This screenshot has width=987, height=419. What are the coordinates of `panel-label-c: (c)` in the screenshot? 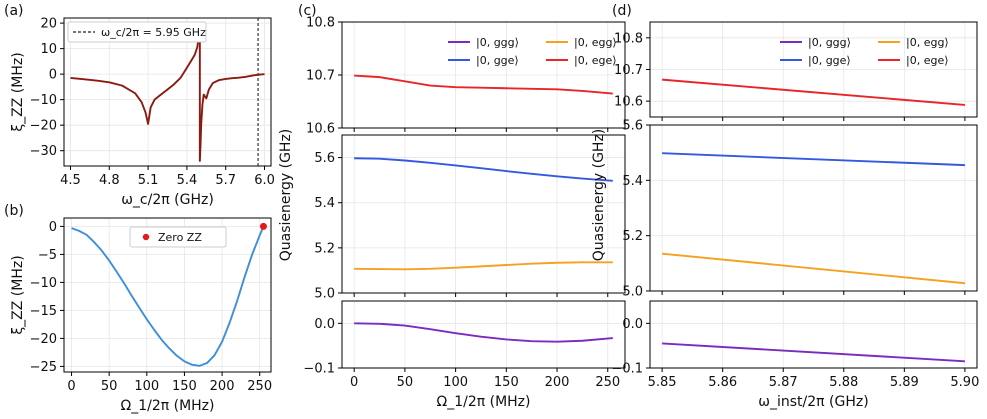 It's located at (307, 11).